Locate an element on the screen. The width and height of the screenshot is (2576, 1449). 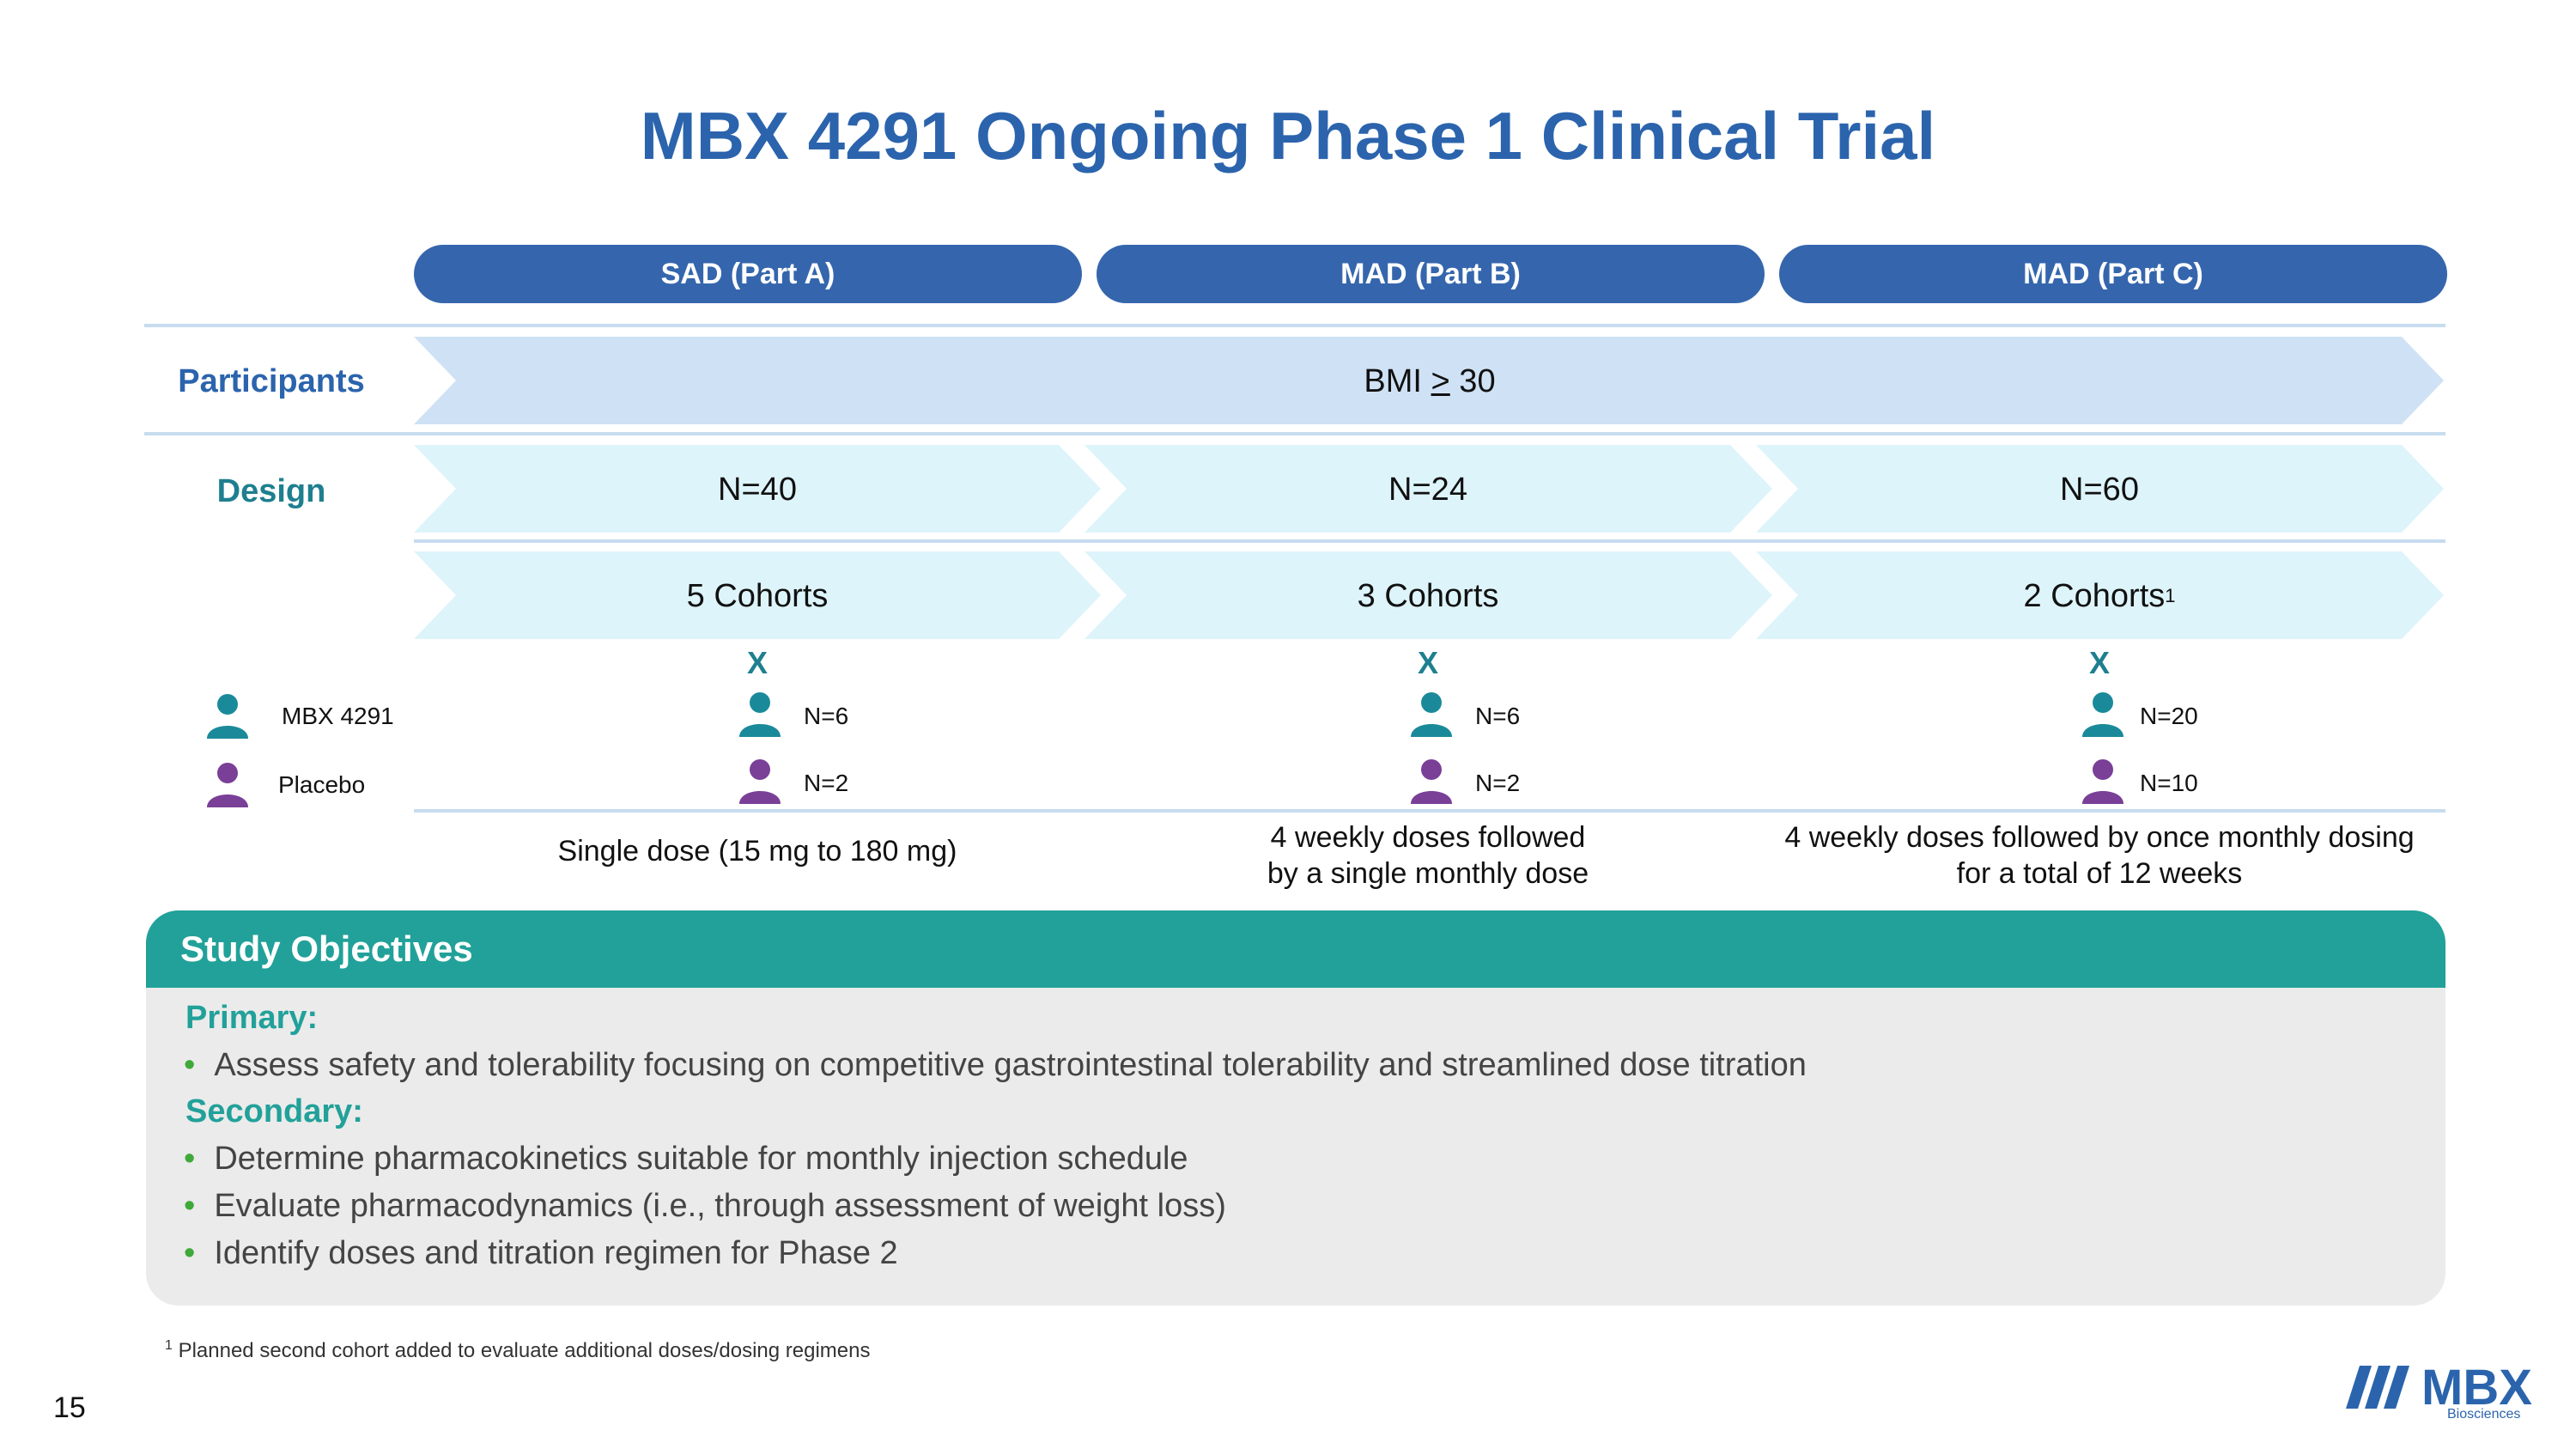
mbx-logo-mark-icon is located at coordinates (2377, 1387).